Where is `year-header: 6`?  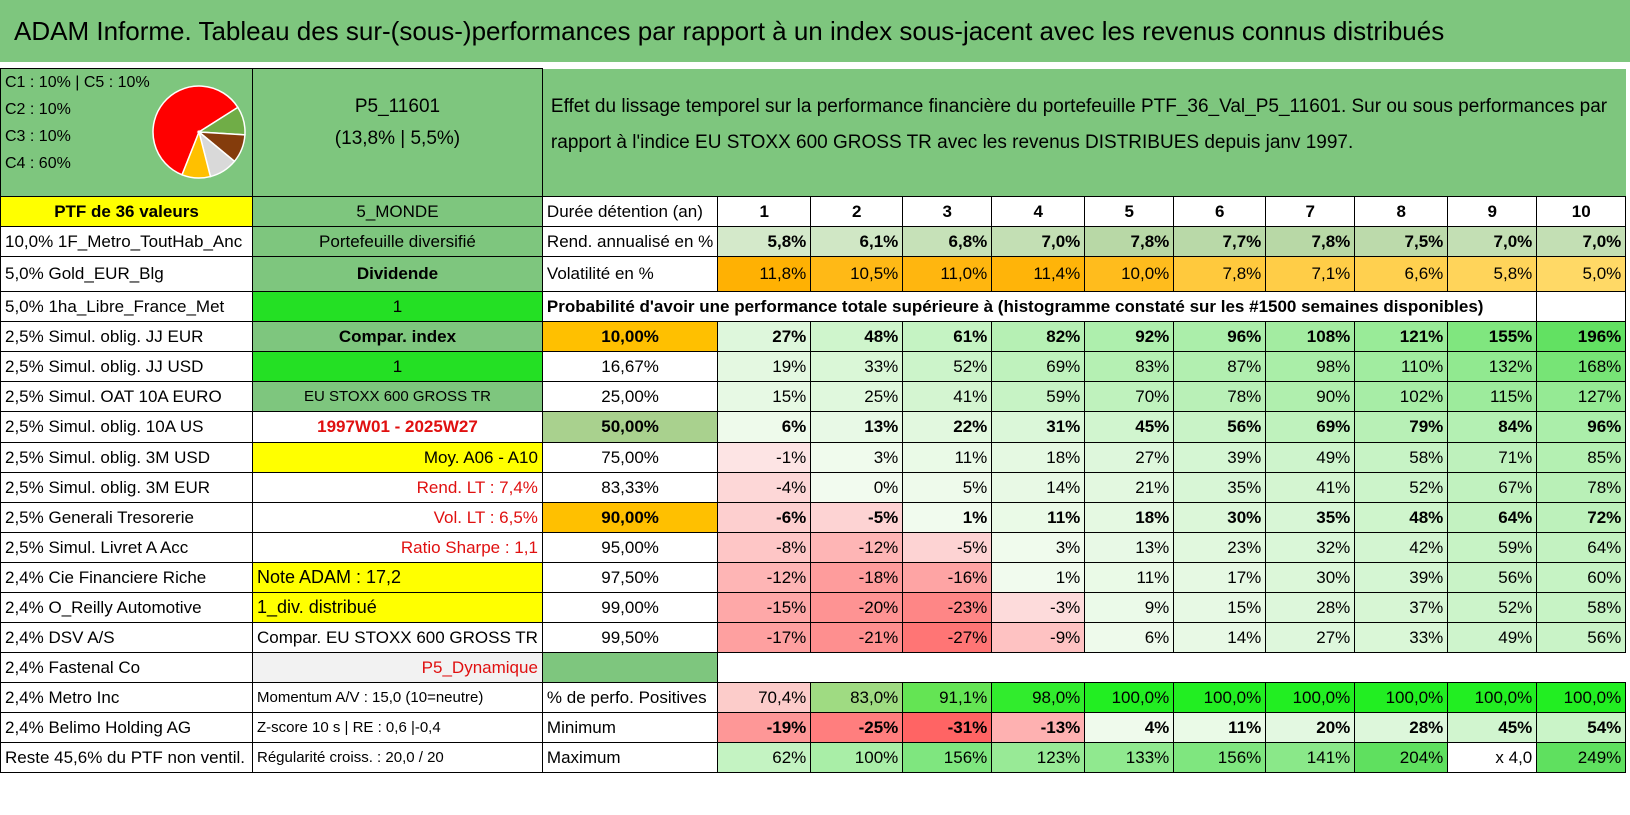 year-header: 6 is located at coordinates (1220, 211).